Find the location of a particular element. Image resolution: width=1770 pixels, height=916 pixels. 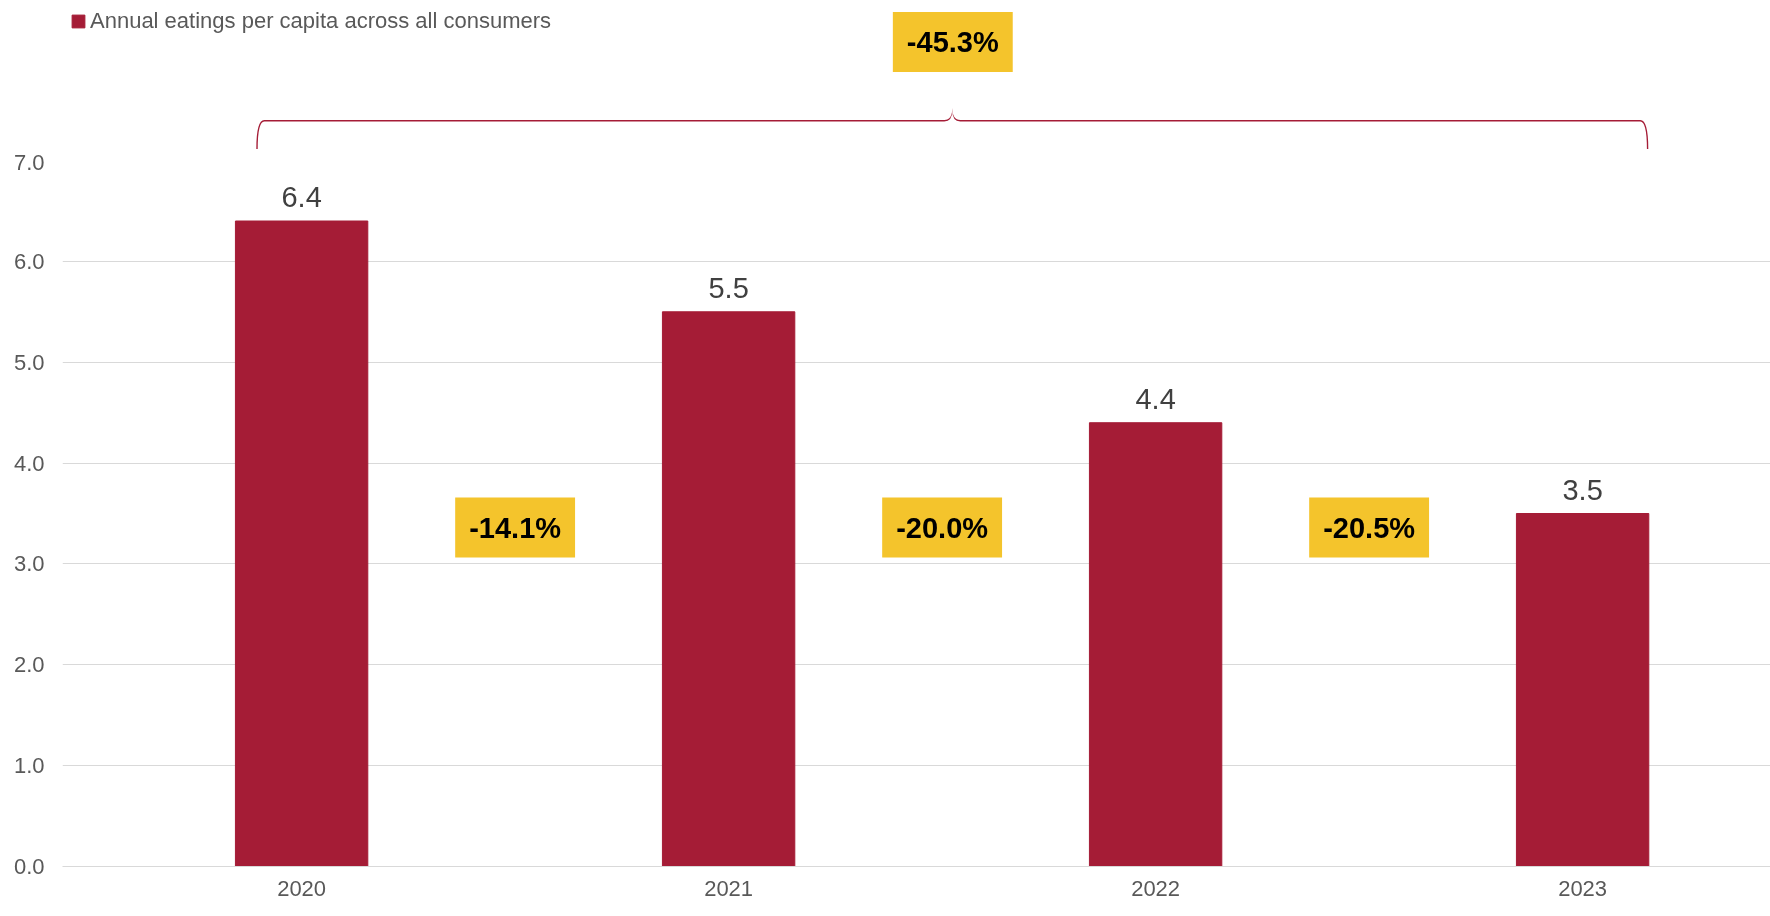

y-tick-label: 3.0 is located at coordinates (29, 564).